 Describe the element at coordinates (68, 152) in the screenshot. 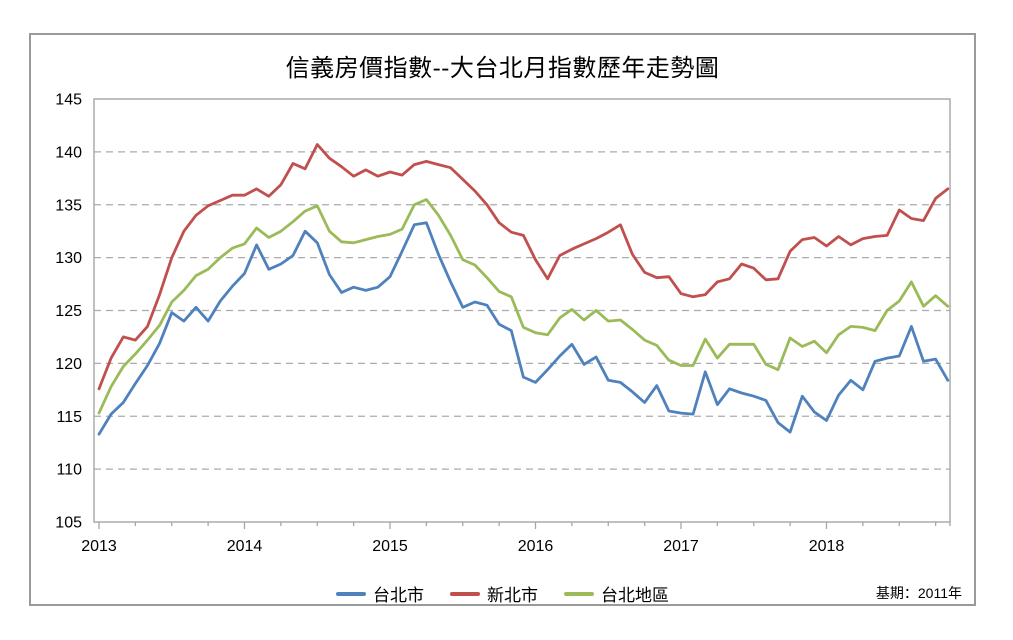

I see `y-tick-label-140: 140` at that location.